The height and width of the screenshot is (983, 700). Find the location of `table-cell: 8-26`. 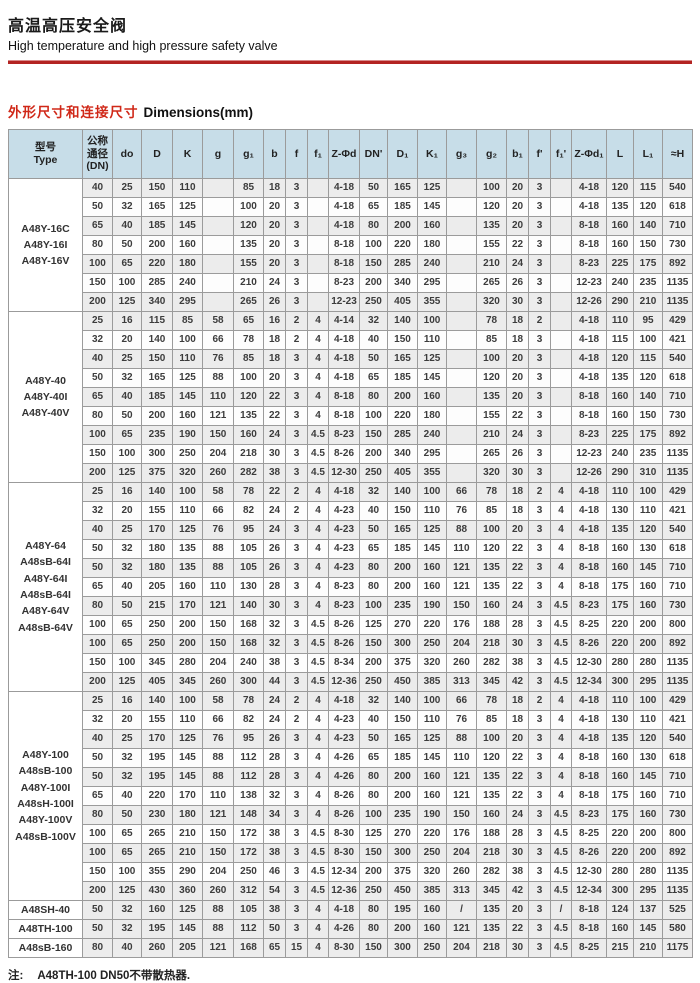

table-cell: 8-26 is located at coordinates (344, 796).